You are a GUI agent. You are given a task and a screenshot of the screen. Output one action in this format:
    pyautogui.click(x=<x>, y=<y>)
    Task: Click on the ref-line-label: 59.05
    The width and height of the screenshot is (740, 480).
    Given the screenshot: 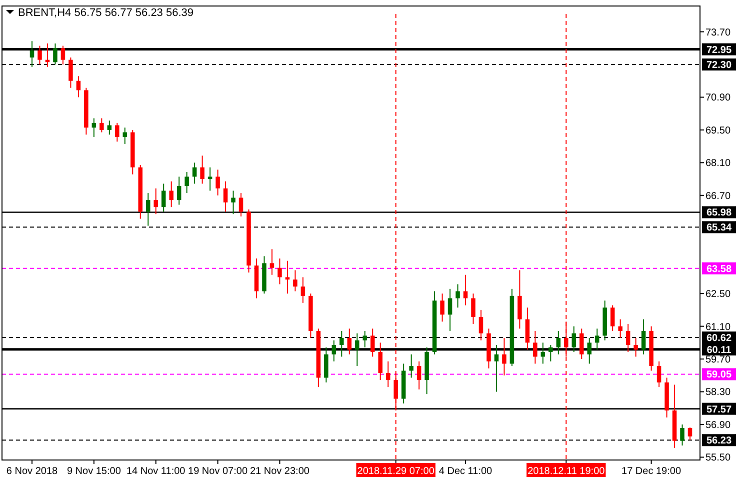 What is the action you would take?
    pyautogui.click(x=719, y=375)
    